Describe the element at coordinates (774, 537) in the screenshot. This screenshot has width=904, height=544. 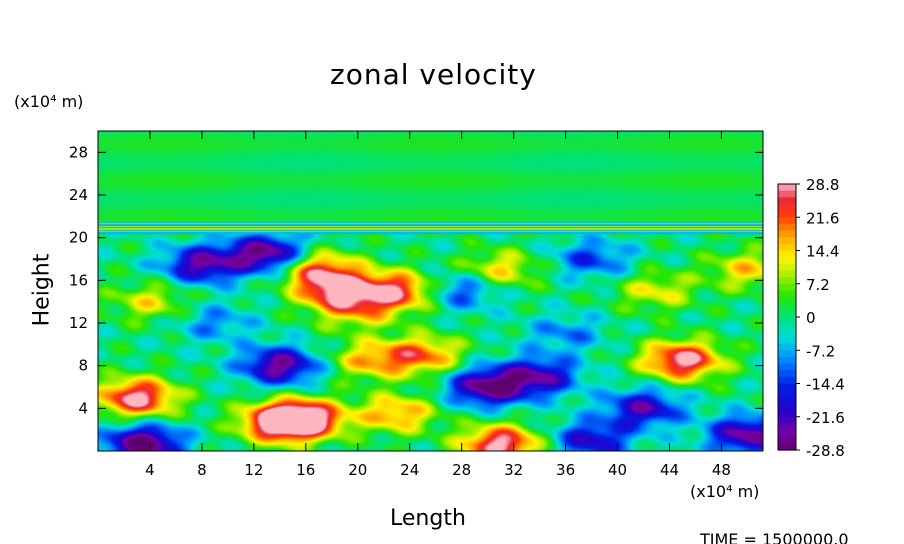
I see `time-annotation: TIME = 1500000.0` at that location.